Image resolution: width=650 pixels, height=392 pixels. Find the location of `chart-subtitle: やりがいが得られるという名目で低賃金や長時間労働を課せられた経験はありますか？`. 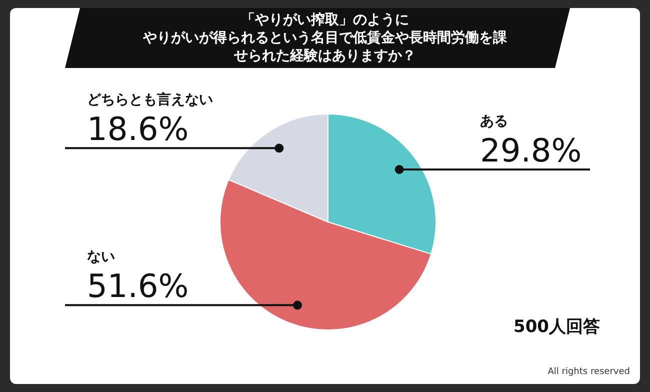

chart-subtitle: やりがいが得られるという名目で低賃金や長時間労働を課せられた経験はありますか？ is located at coordinates (325, 46).